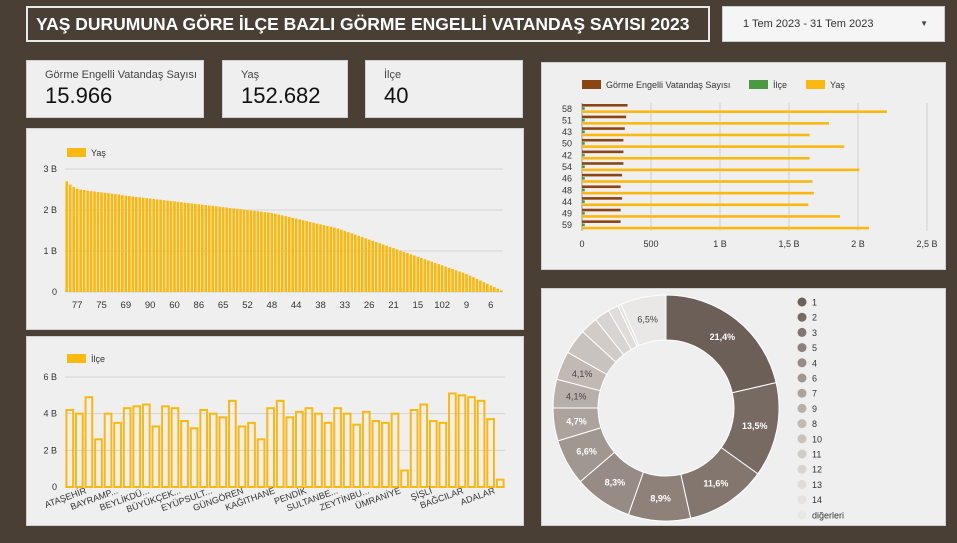  What do you see at coordinates (76, 358) in the screenshot?
I see `legend-swatch-ilce` at bounding box center [76, 358].